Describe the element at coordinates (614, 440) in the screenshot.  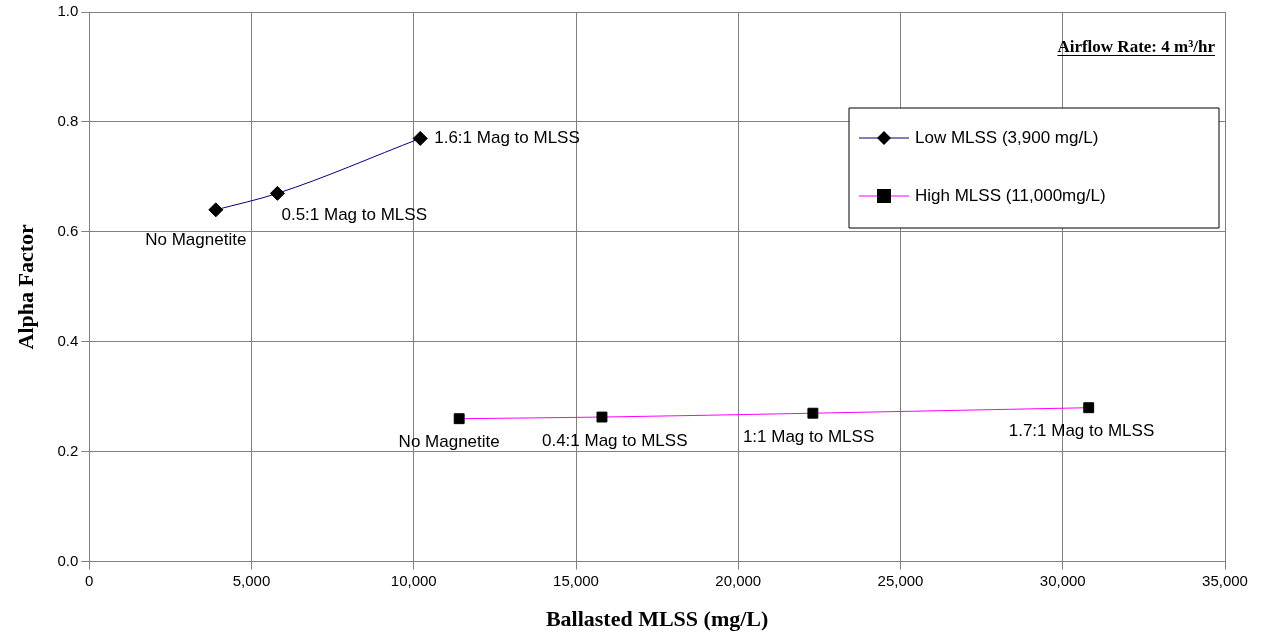
I see `annotation: 0.4:1 Mag to MLSS` at that location.